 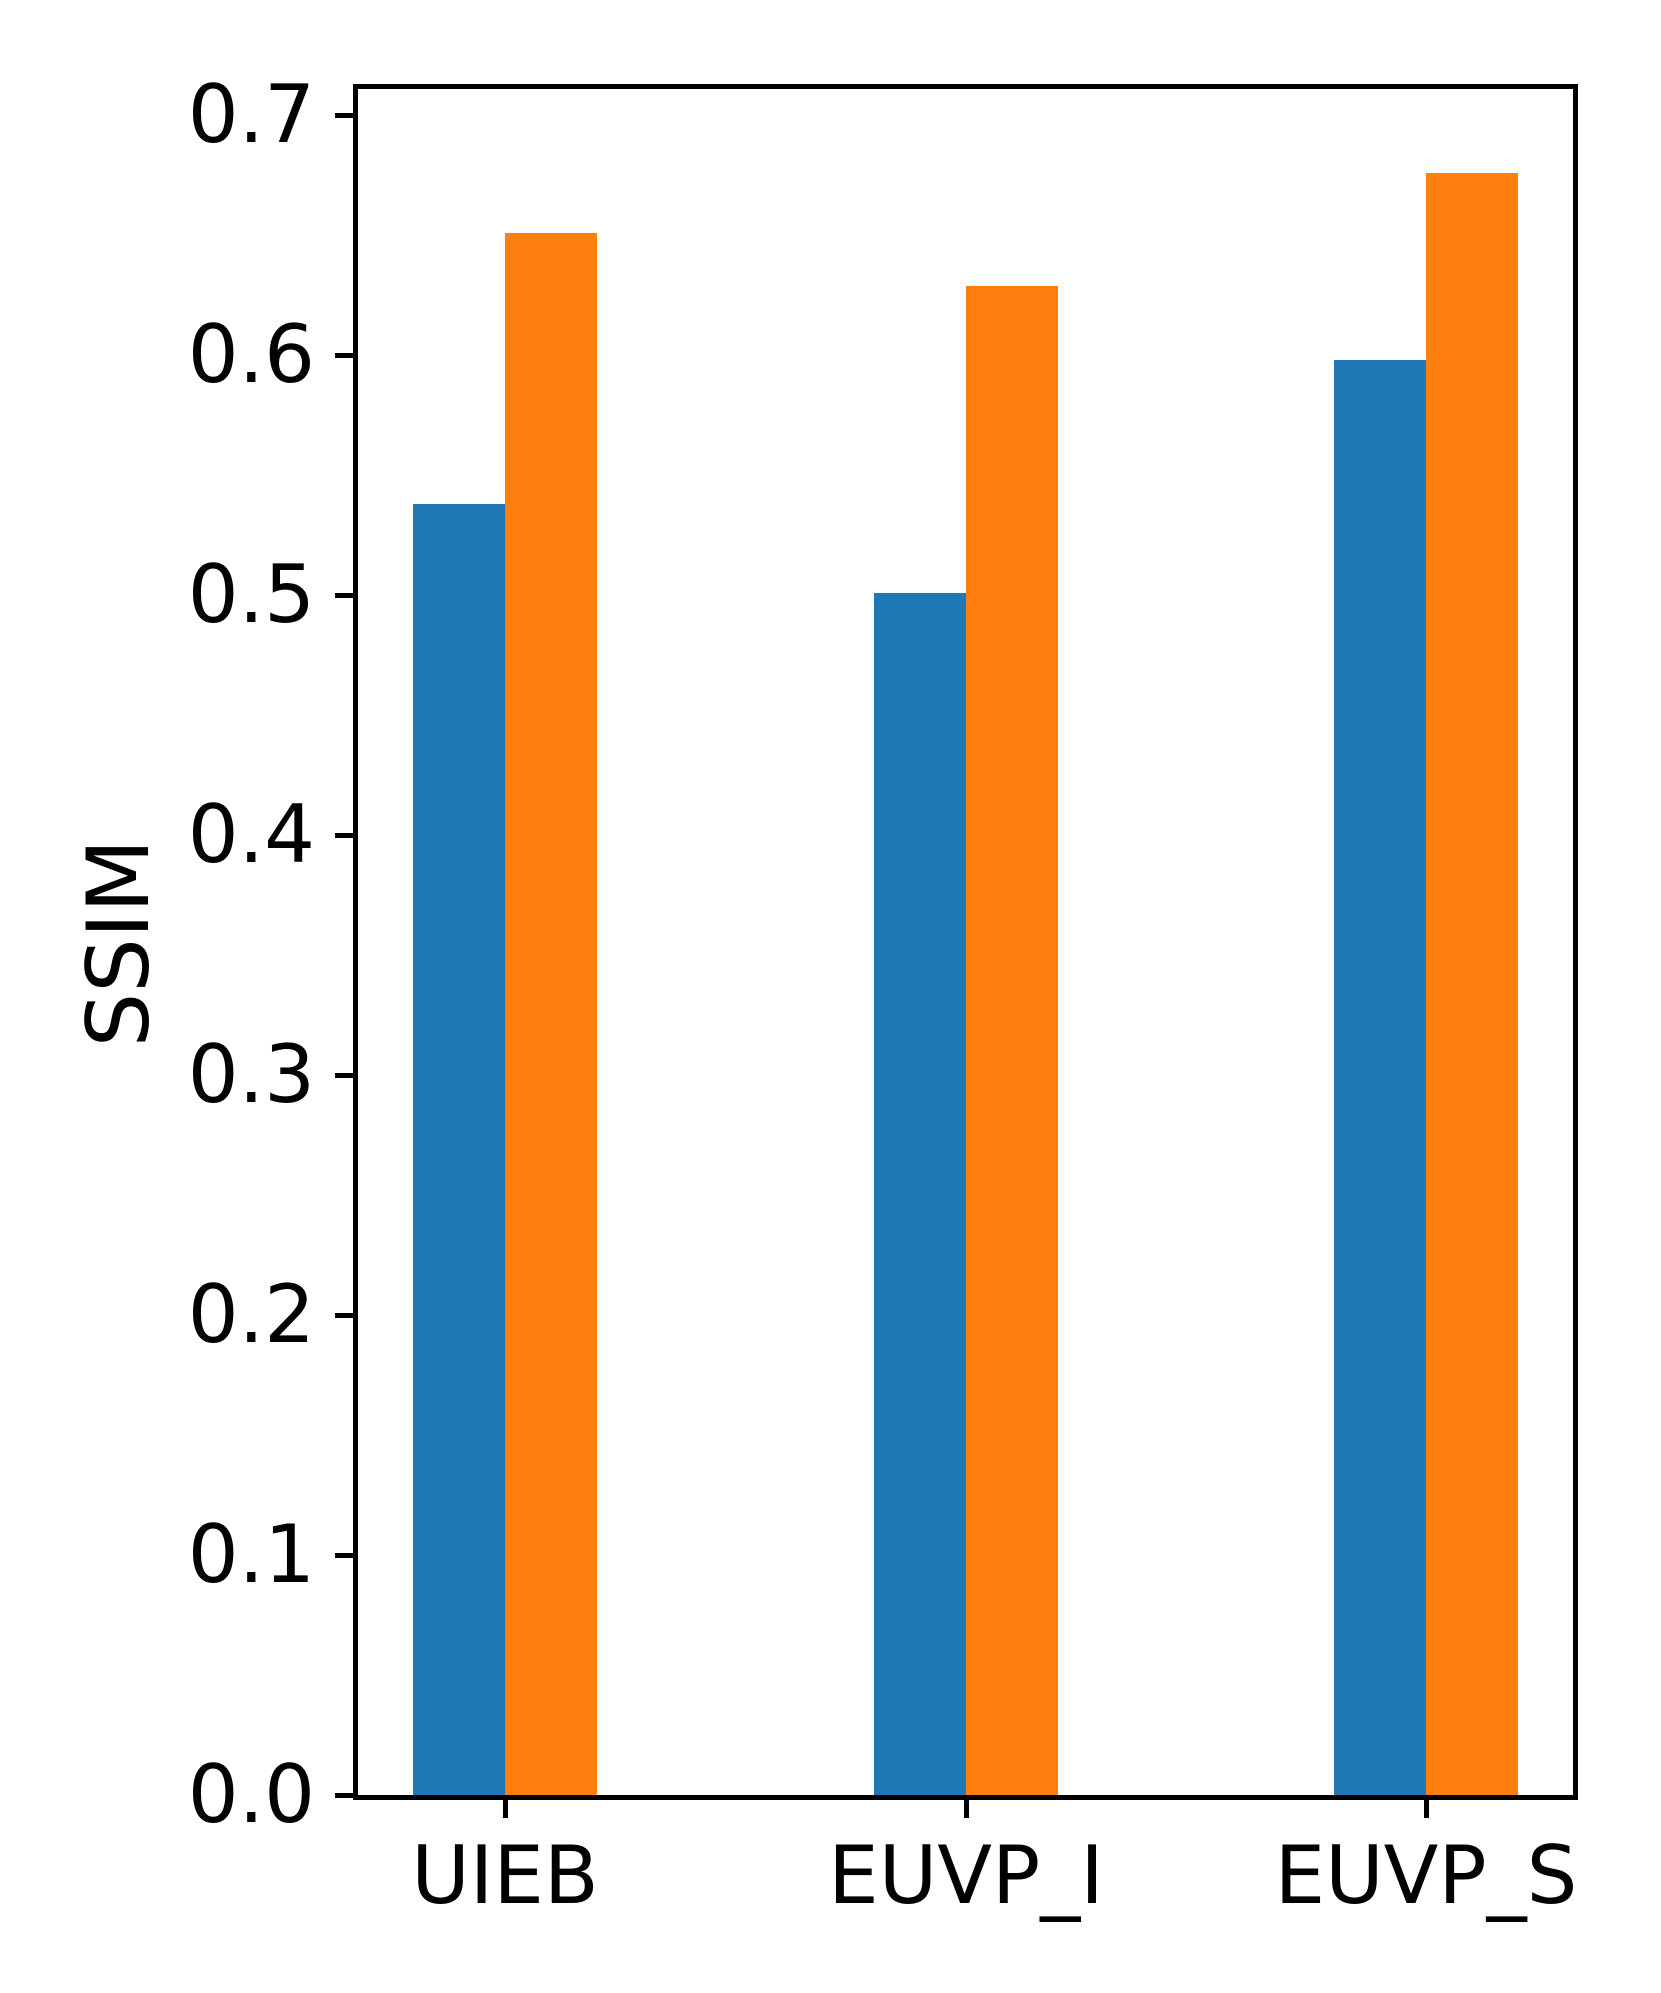 What do you see at coordinates (966, 1875) in the screenshot?
I see `x-tick-label-EUVP_I: EUVP_I` at bounding box center [966, 1875].